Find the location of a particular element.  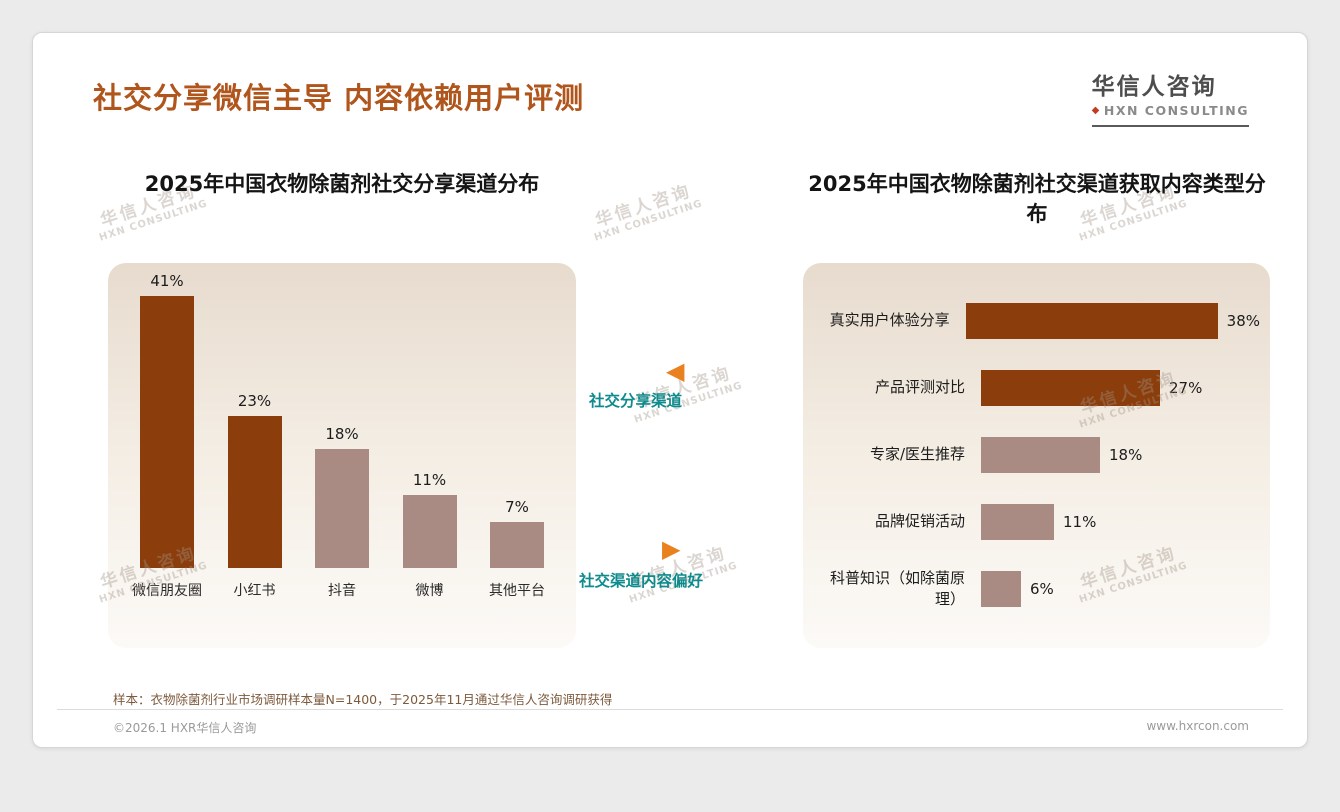

vertical-bar-chart: 41% 微信朋友圈 23% 小红书 18% 抖音 11% 微博 7% 其他平台 is located at coordinates (338, 447).